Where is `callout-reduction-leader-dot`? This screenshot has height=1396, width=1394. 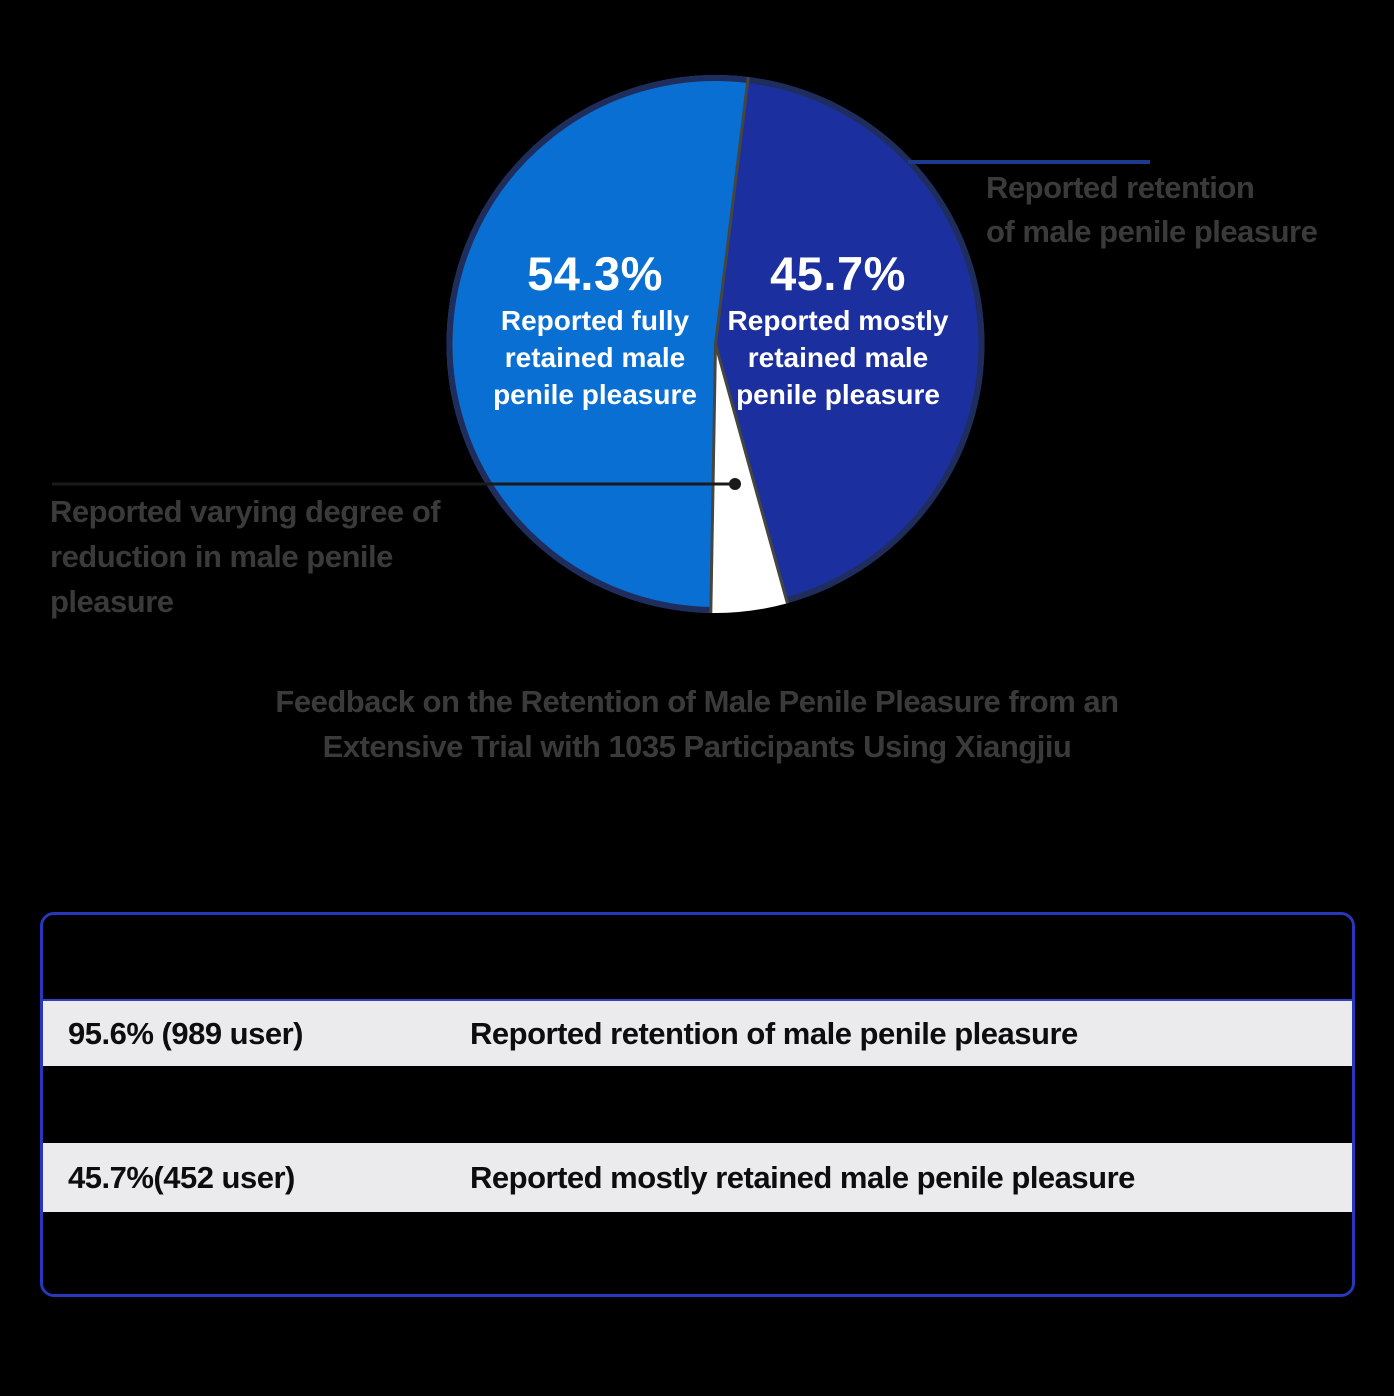 callout-reduction-leader-dot is located at coordinates (735, 484).